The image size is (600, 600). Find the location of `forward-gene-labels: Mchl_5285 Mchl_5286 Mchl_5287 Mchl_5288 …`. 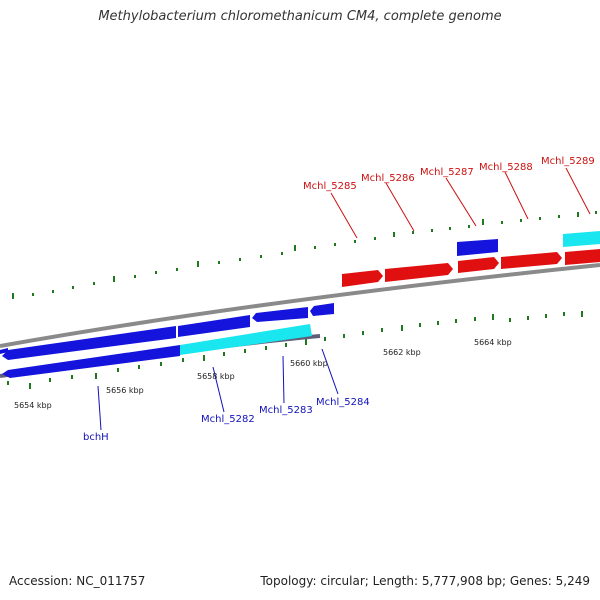

forward-gene-labels: Mchl_5285 Mchl_5286 Mchl_5287 Mchl_5288 … is located at coordinates (449, 174).